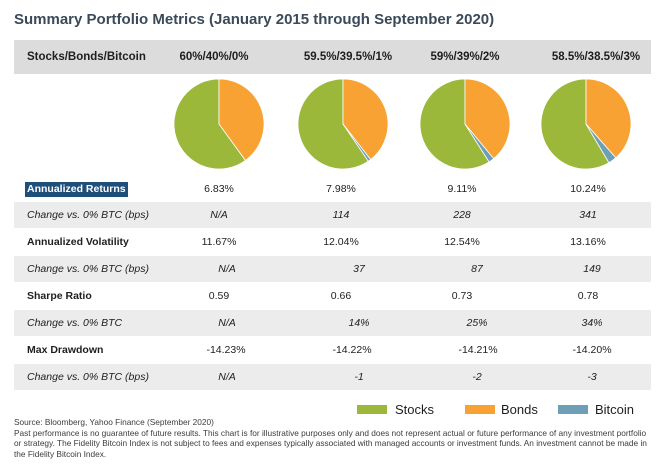  I want to click on table-row: Sharpe Ratio 0.59 0.66 0.73 0.78, so click(332, 296).